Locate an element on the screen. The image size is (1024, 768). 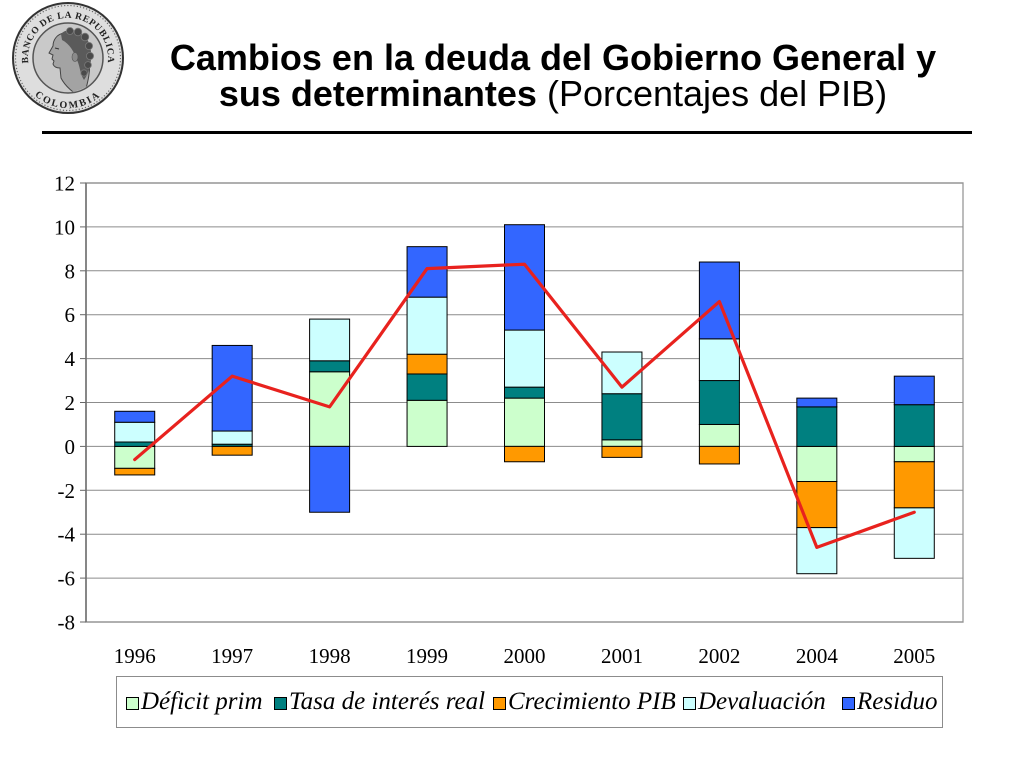
bar-crecimiento-pib-2004 is located at coordinates (817, 505).